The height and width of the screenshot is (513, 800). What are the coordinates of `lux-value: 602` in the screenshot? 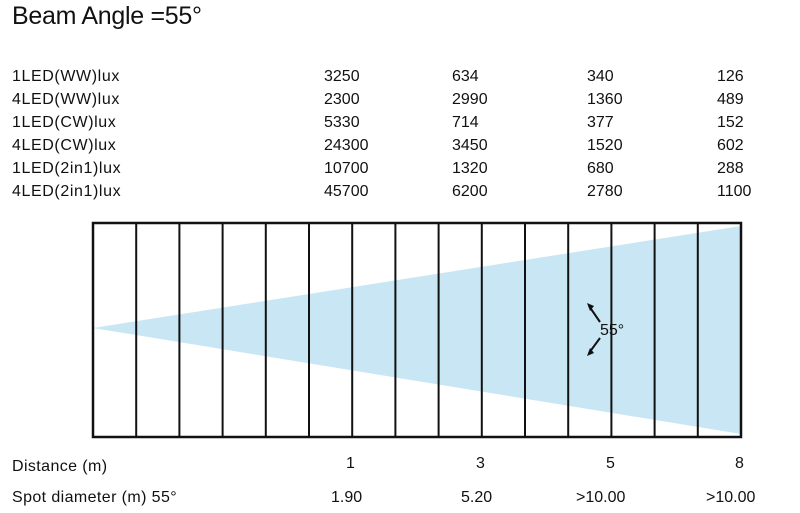 It's located at (730, 145).